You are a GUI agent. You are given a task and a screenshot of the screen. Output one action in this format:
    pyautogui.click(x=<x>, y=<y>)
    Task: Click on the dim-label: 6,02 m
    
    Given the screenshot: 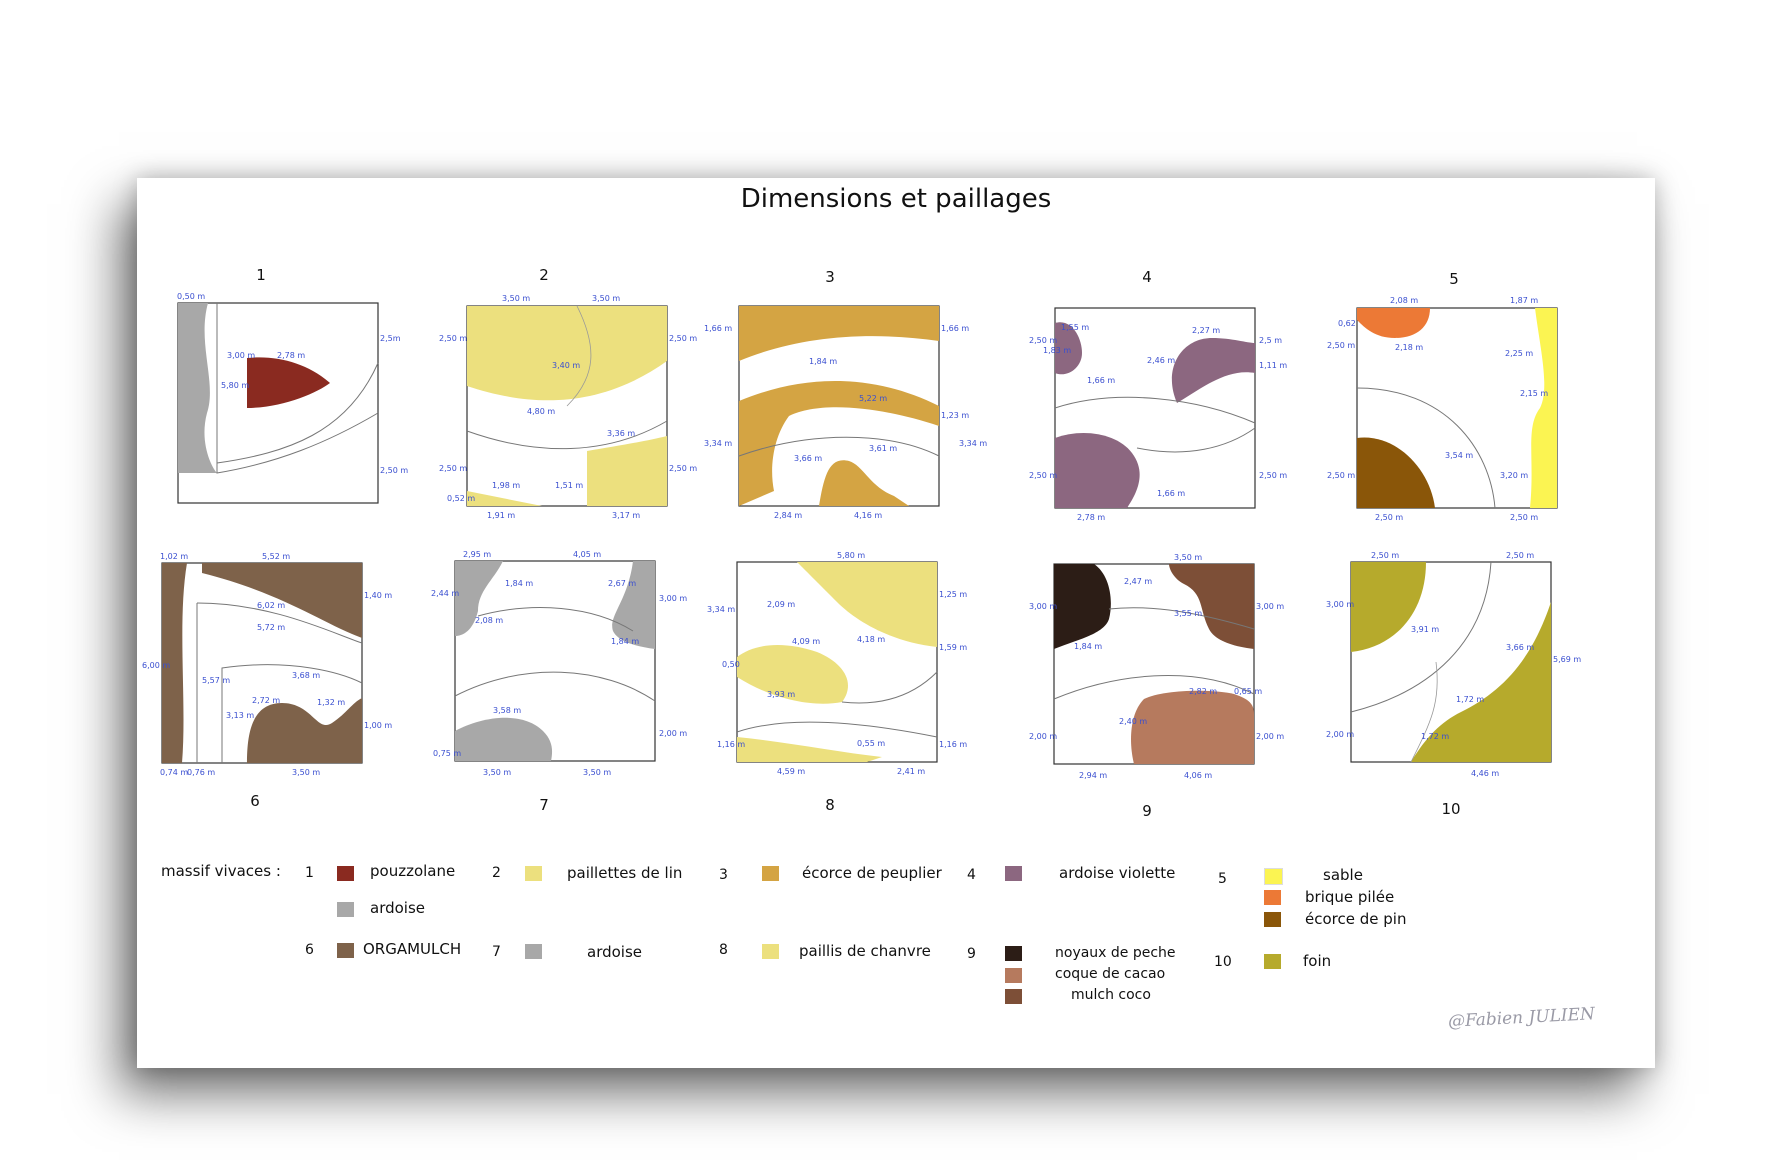 What is the action you would take?
    pyautogui.click(x=271, y=605)
    